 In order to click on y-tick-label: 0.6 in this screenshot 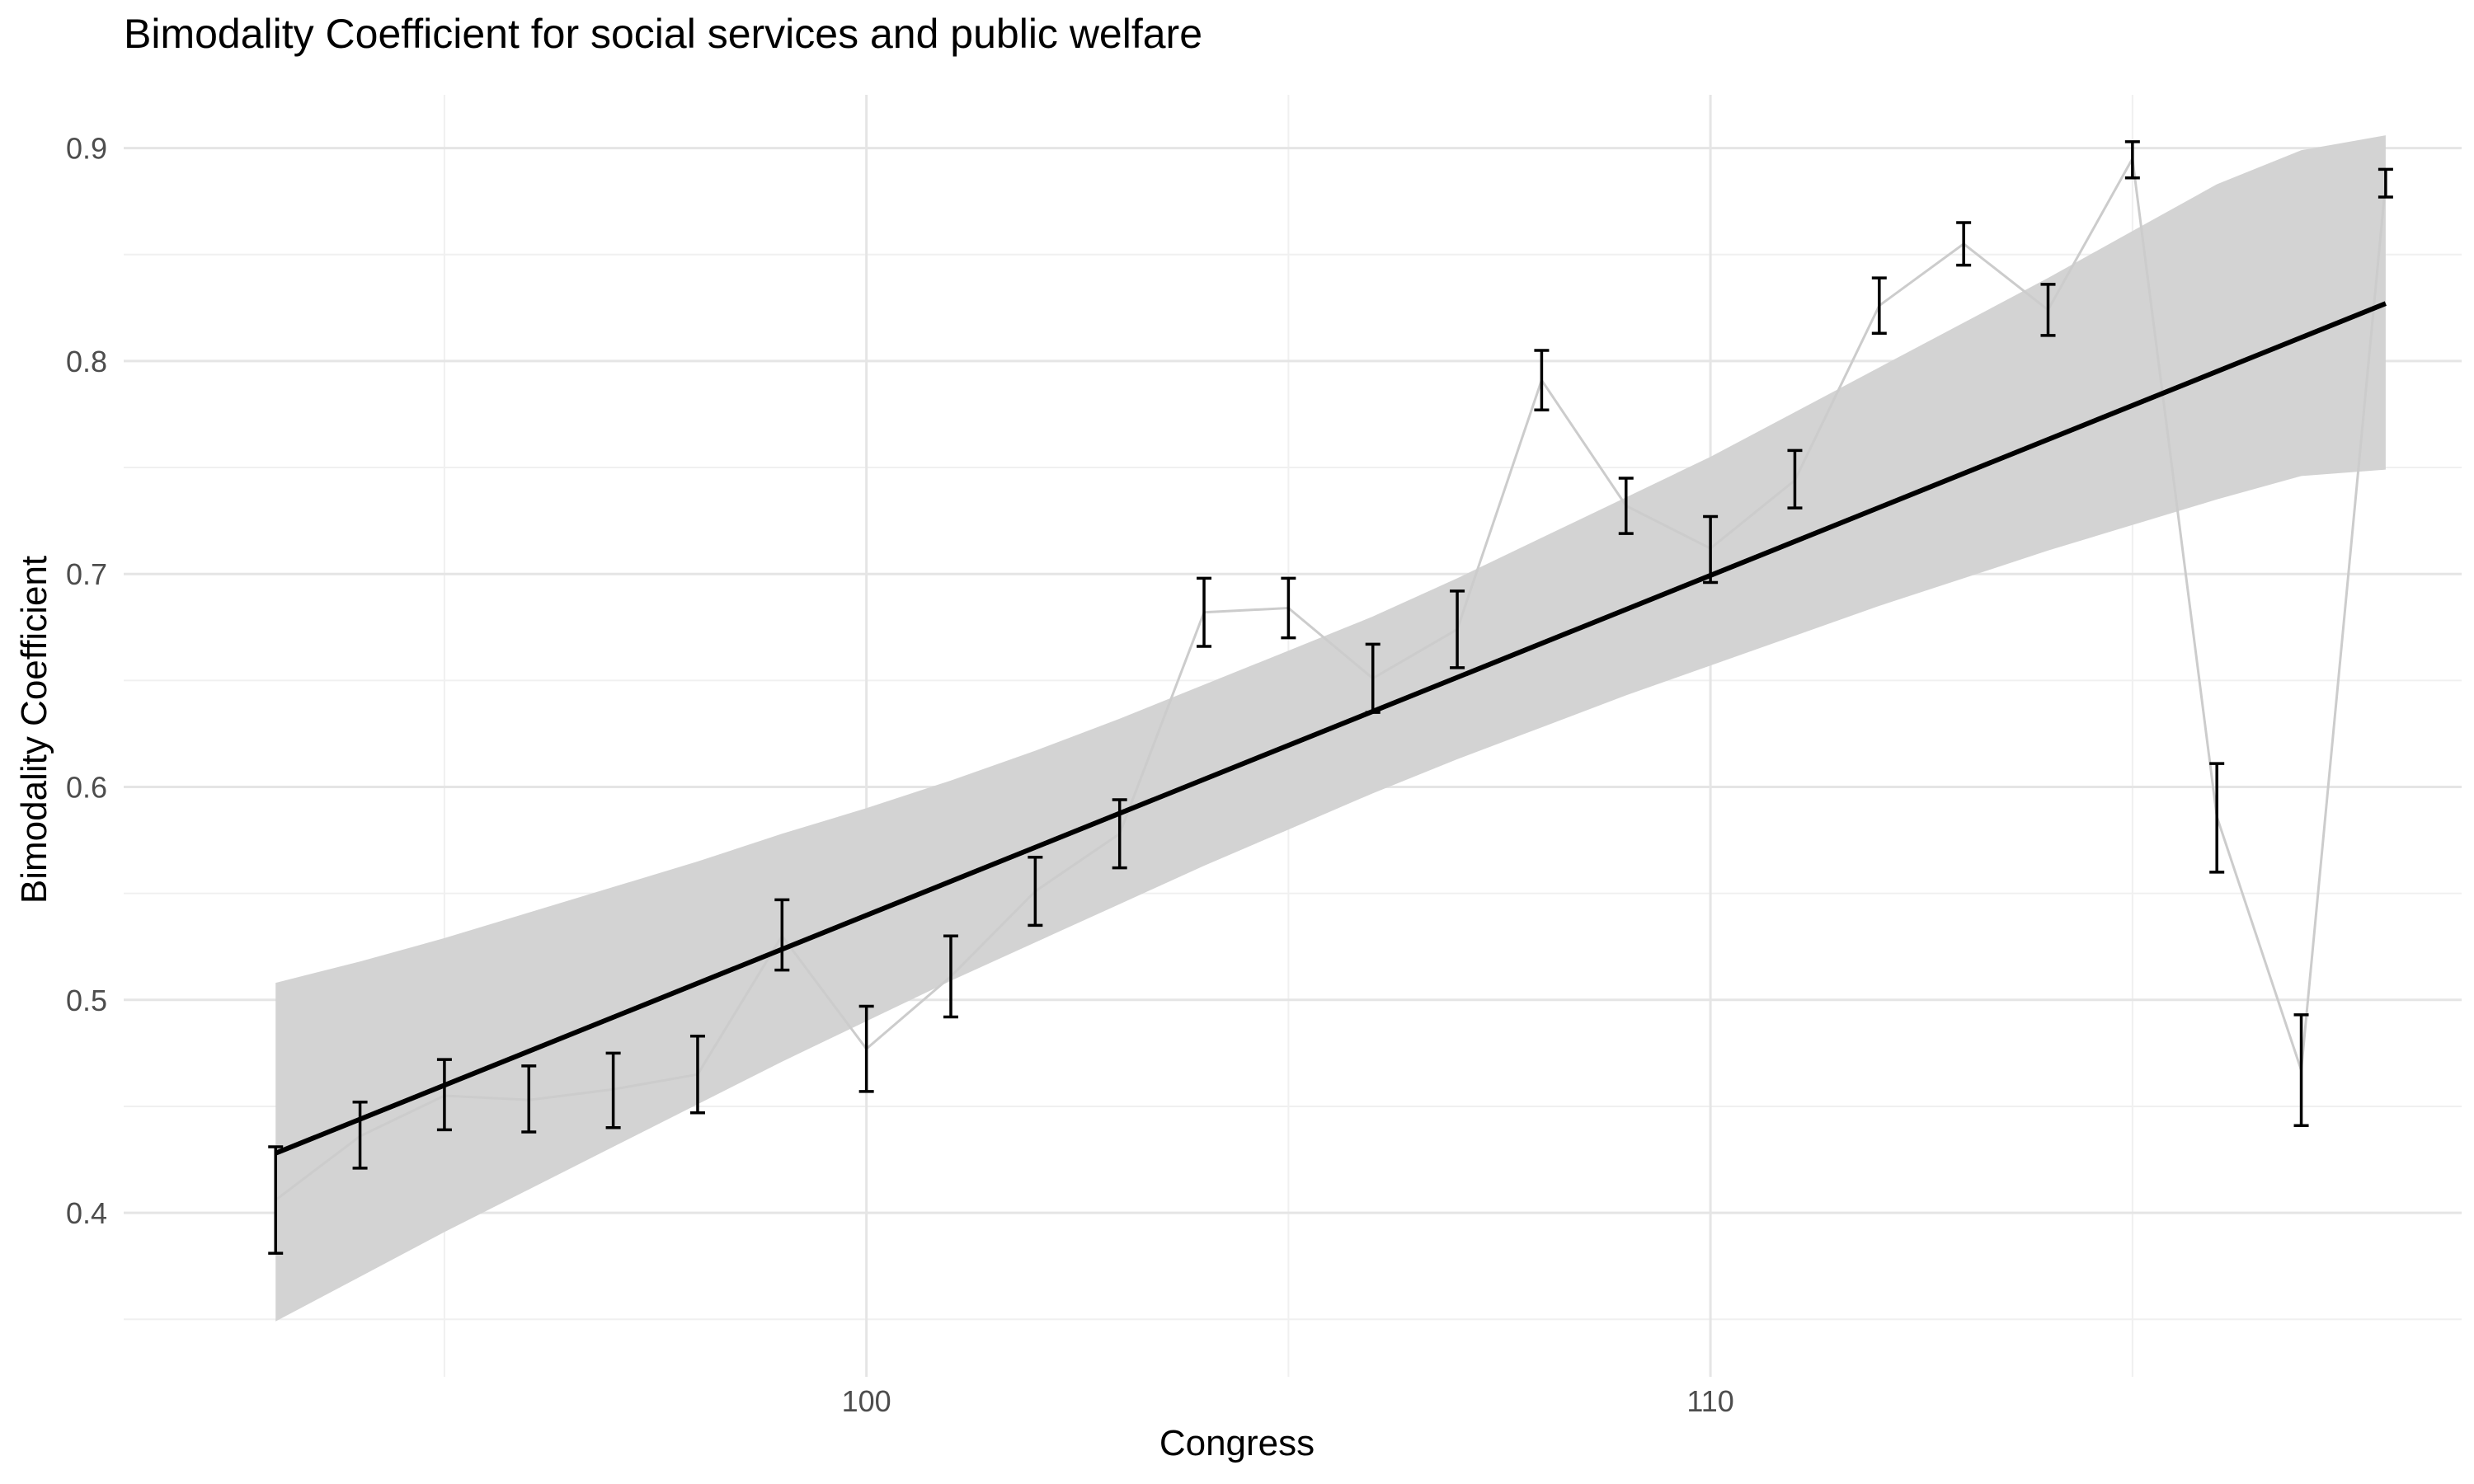, I will do `click(86, 787)`.